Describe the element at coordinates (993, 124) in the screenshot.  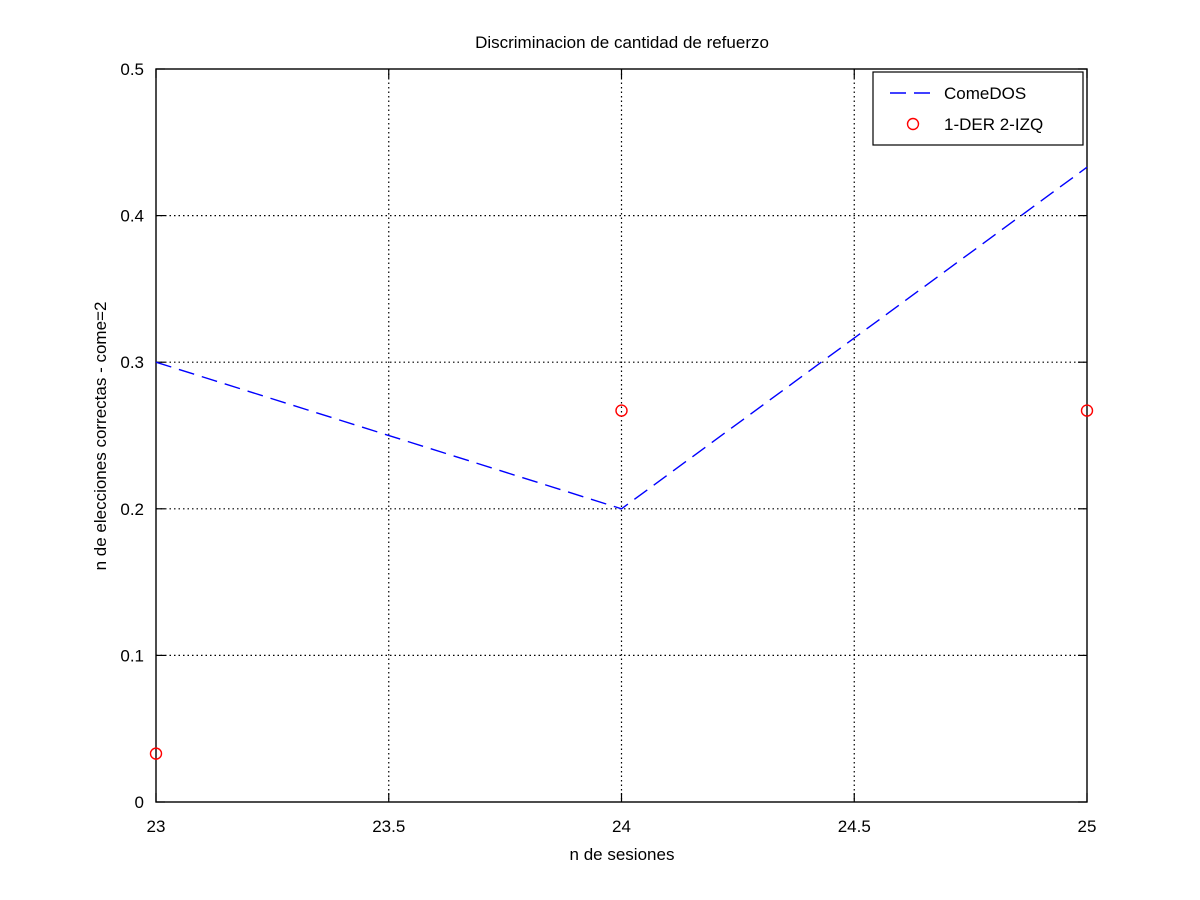
I see `legend-der-izq-label: 1-DER 2-IZQ` at that location.